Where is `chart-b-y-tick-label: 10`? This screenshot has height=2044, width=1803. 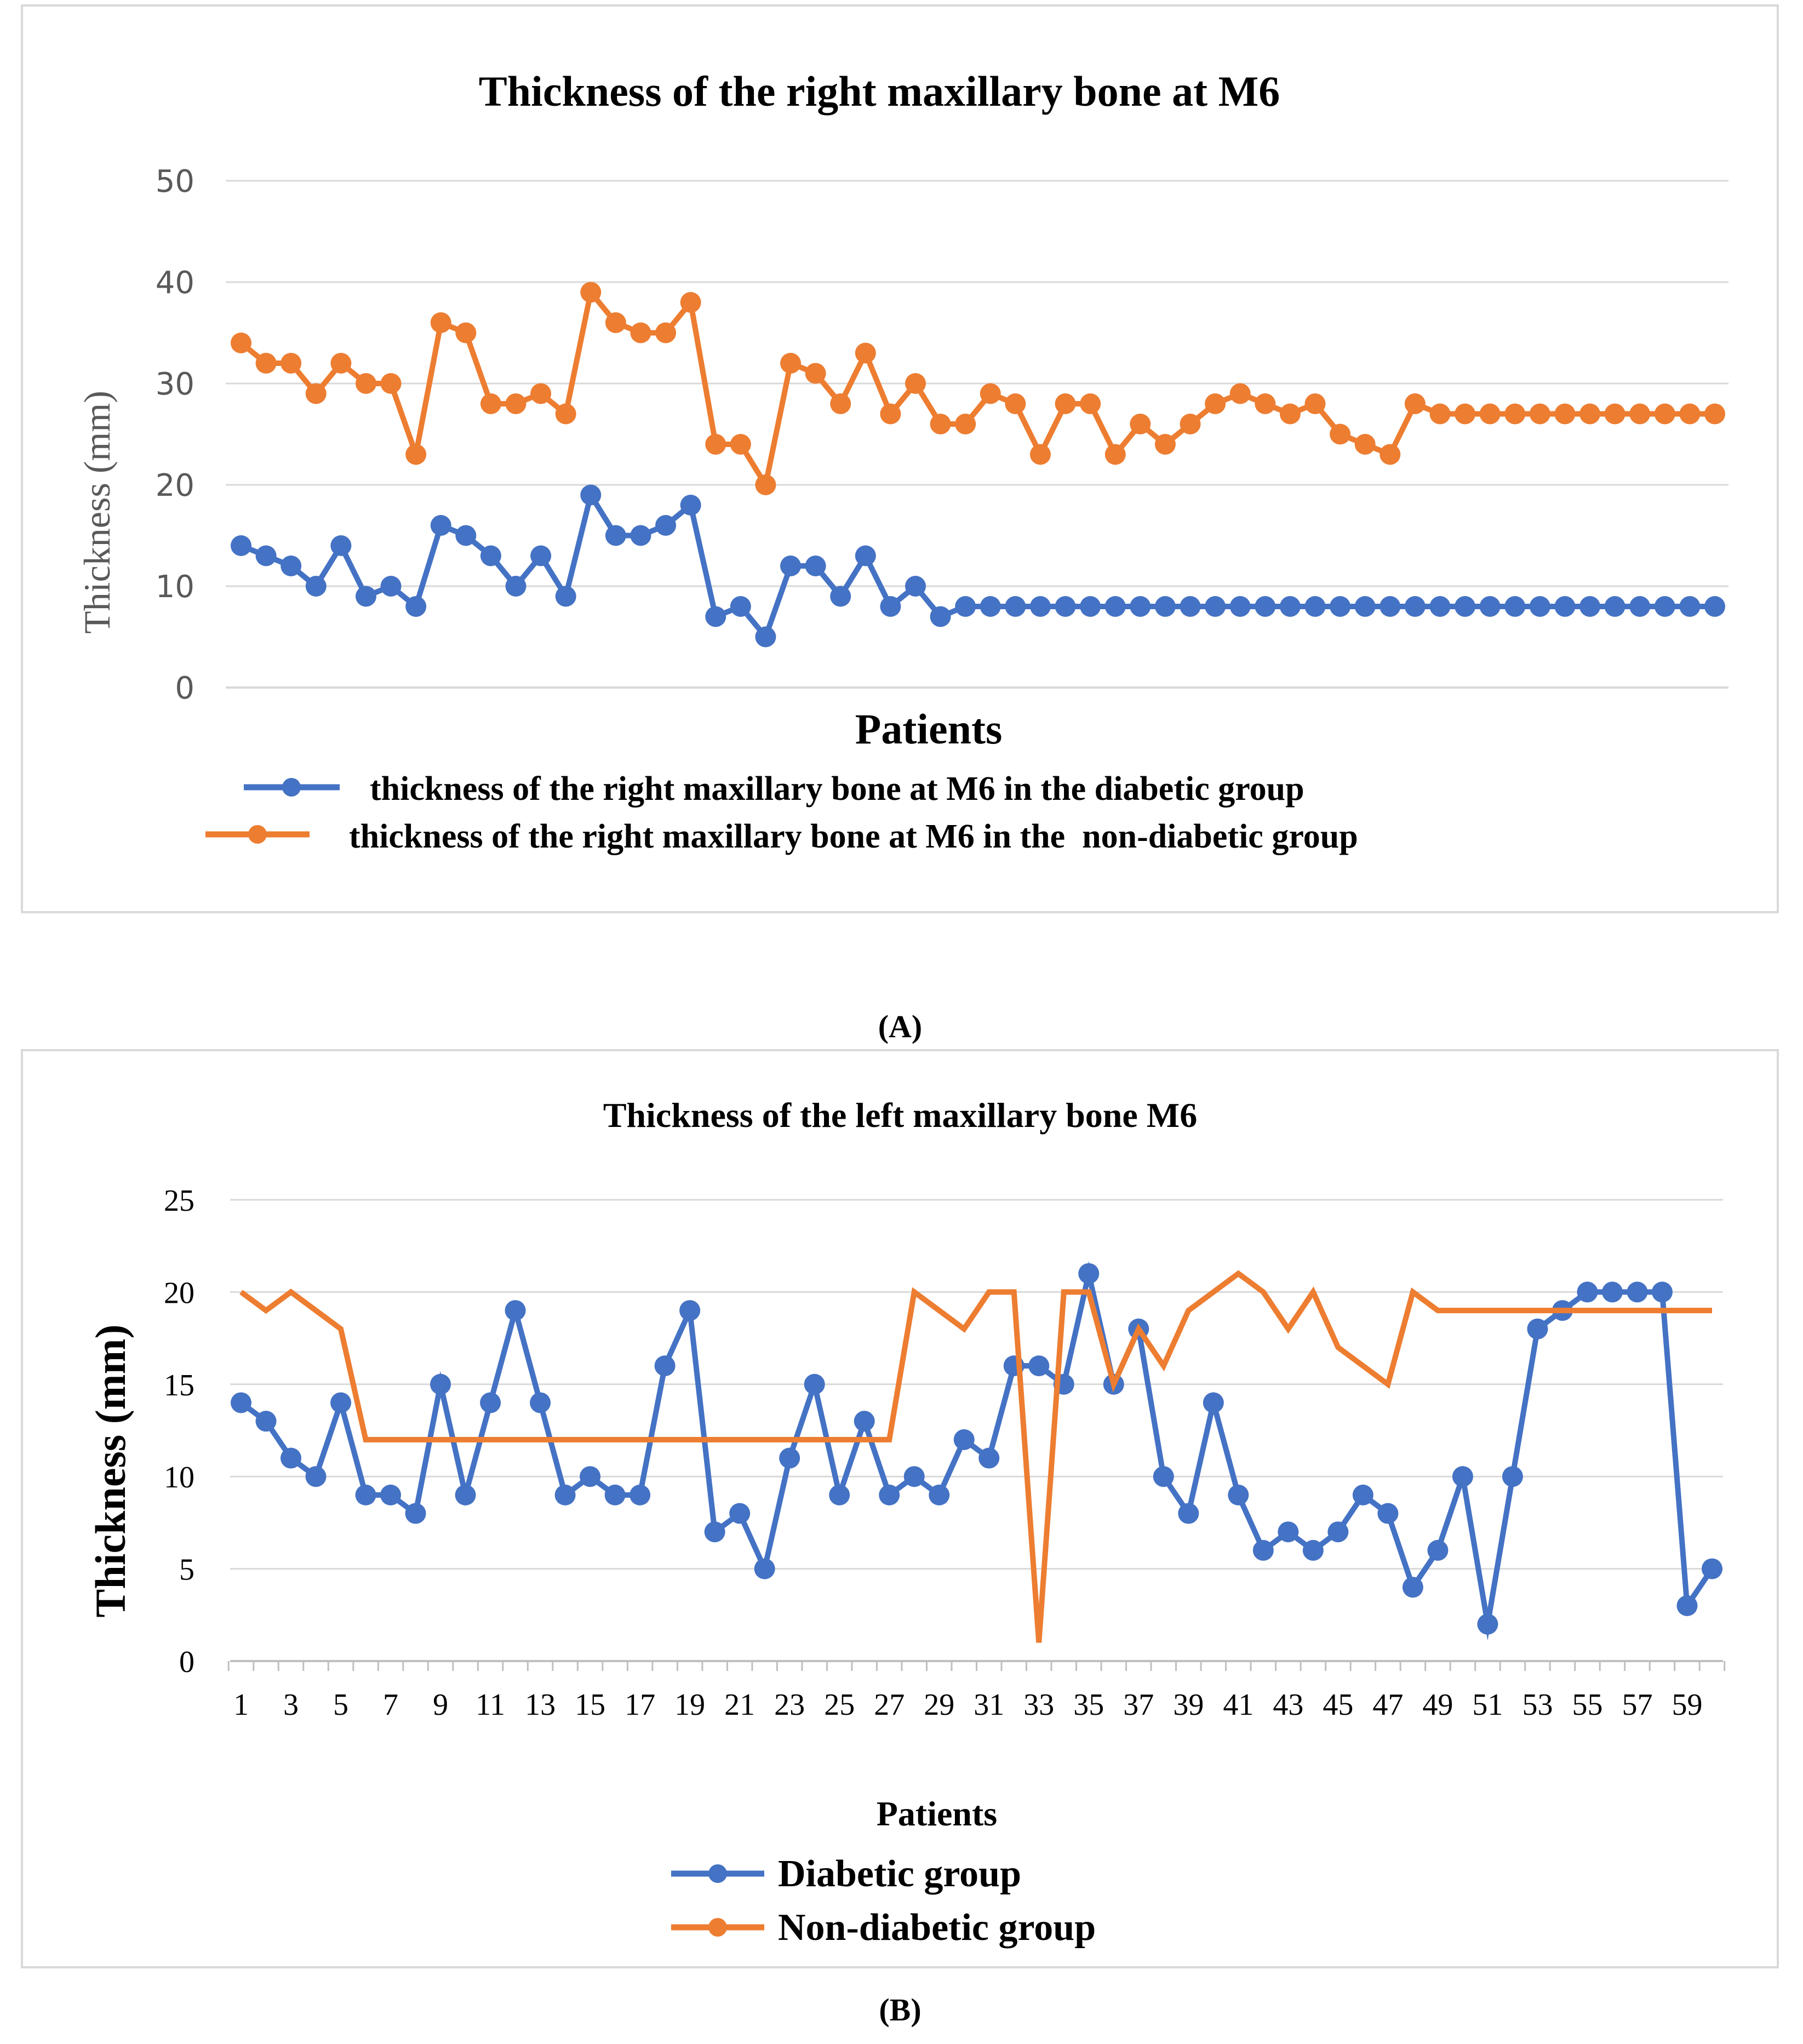 chart-b-y-tick-label: 10 is located at coordinates (179, 1478).